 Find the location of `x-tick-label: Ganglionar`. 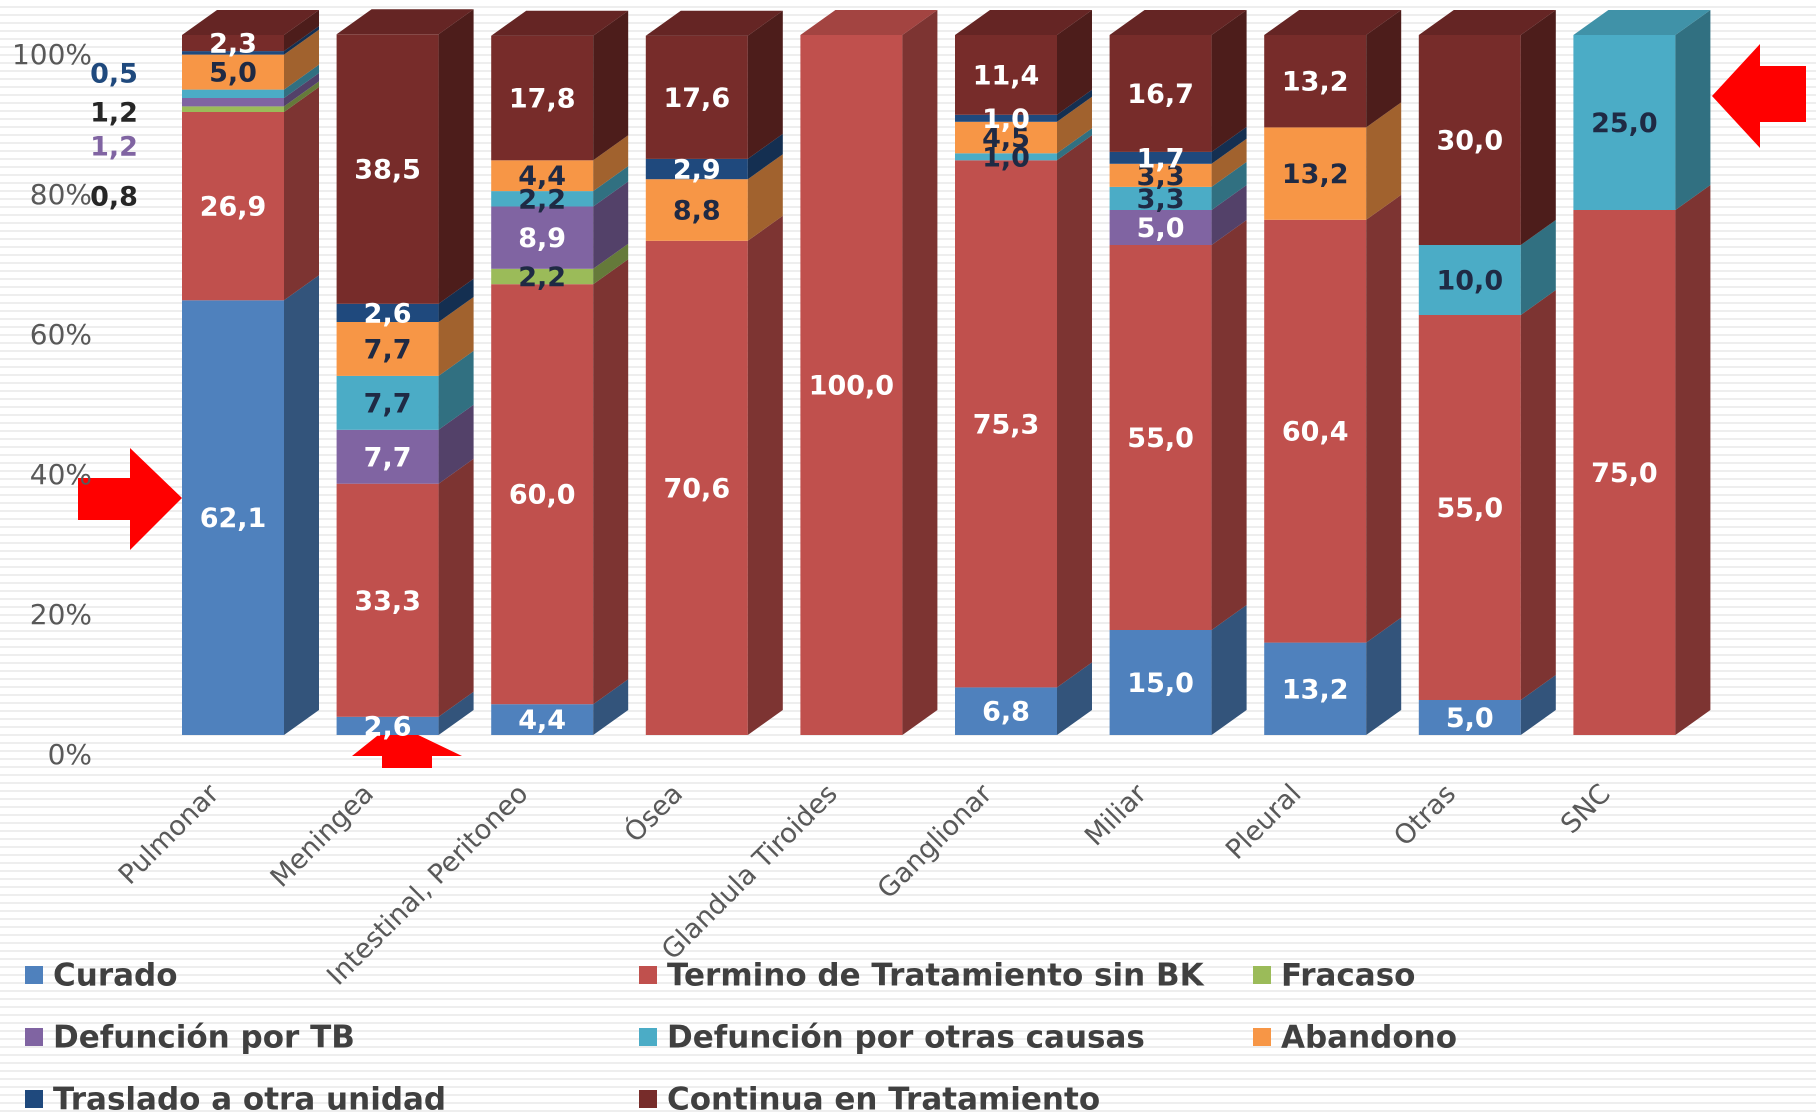

x-tick-label: Ganglionar is located at coordinates (935, 841).